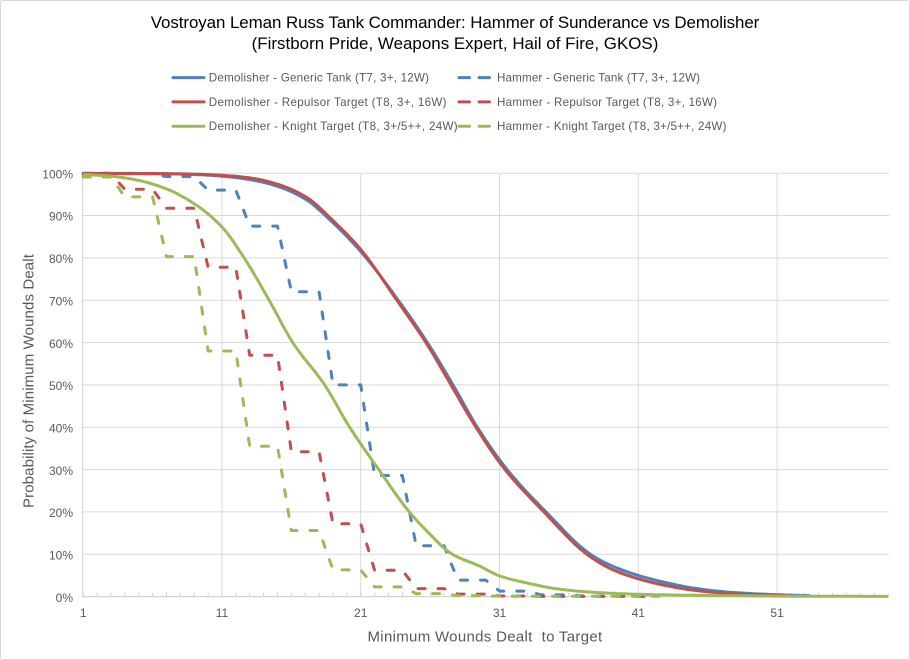  I want to click on svg-text: 100%, so click(57, 174).